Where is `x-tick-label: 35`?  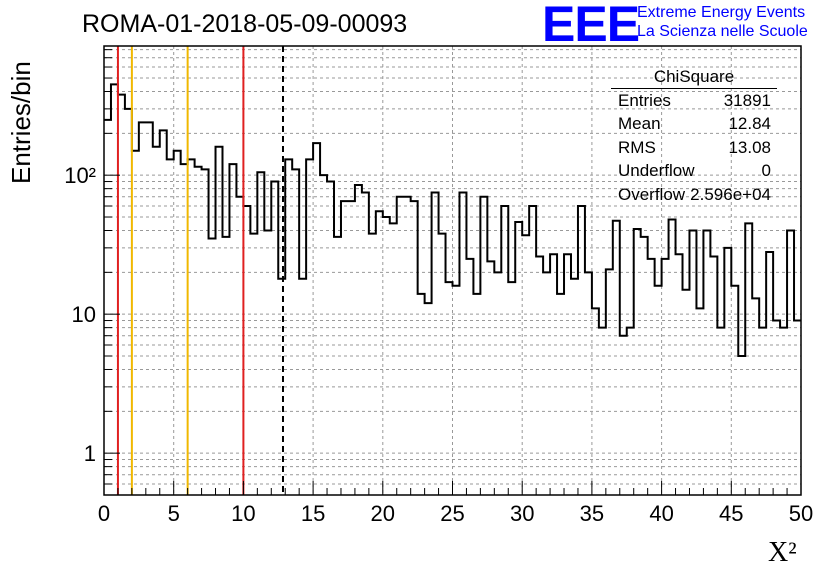
x-tick-label: 35 is located at coordinates (592, 513).